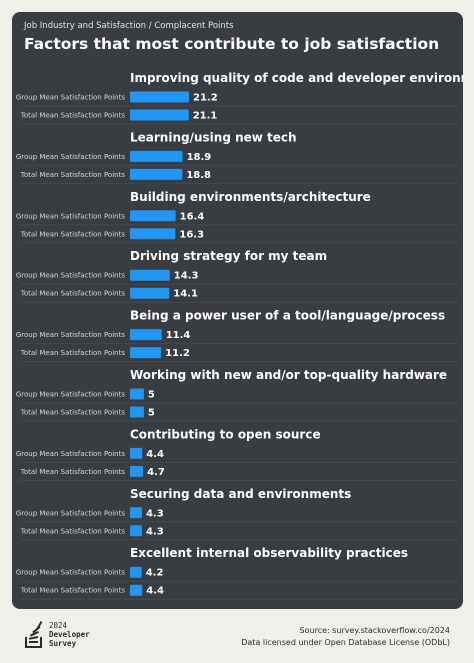  I want to click on survey-logo: 2024 Developer Survey, so click(79, 635).